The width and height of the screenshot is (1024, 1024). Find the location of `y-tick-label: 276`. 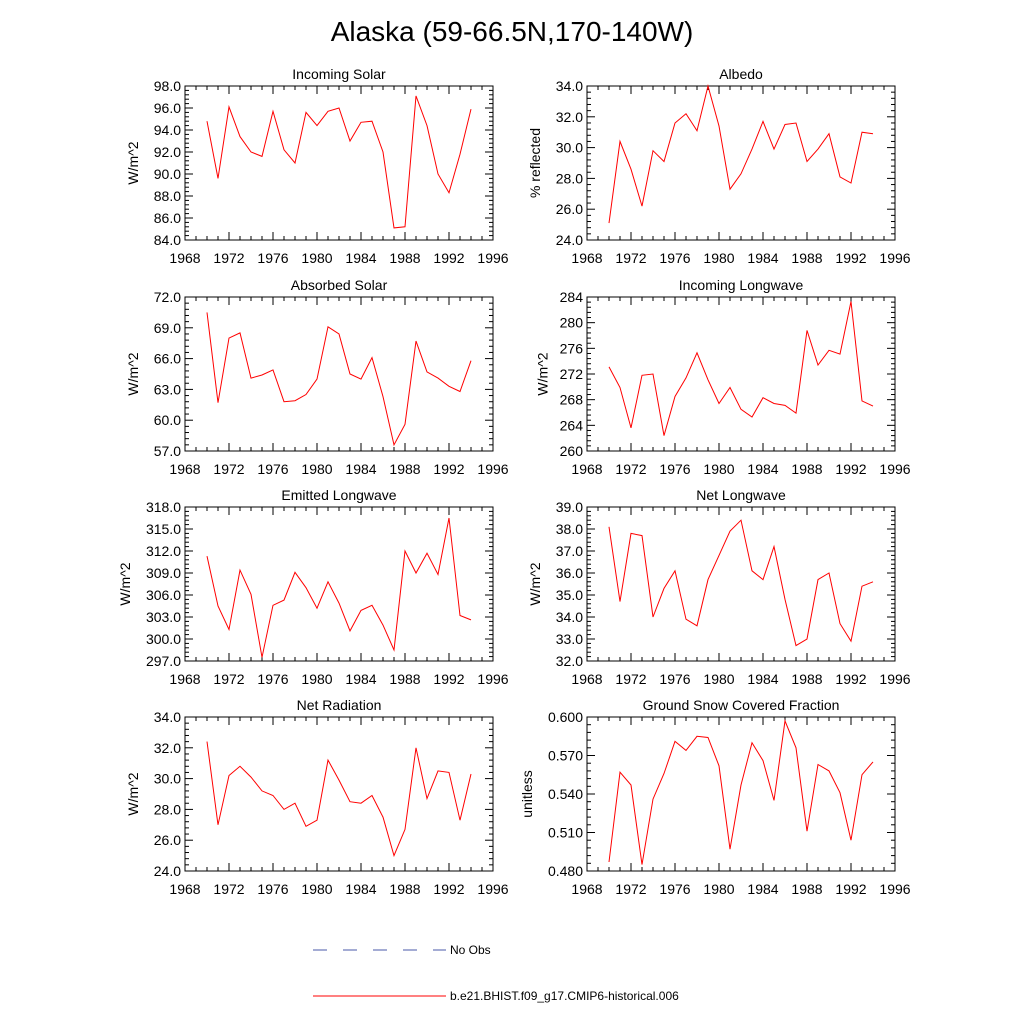

y-tick-label: 276 is located at coordinates (572, 348).